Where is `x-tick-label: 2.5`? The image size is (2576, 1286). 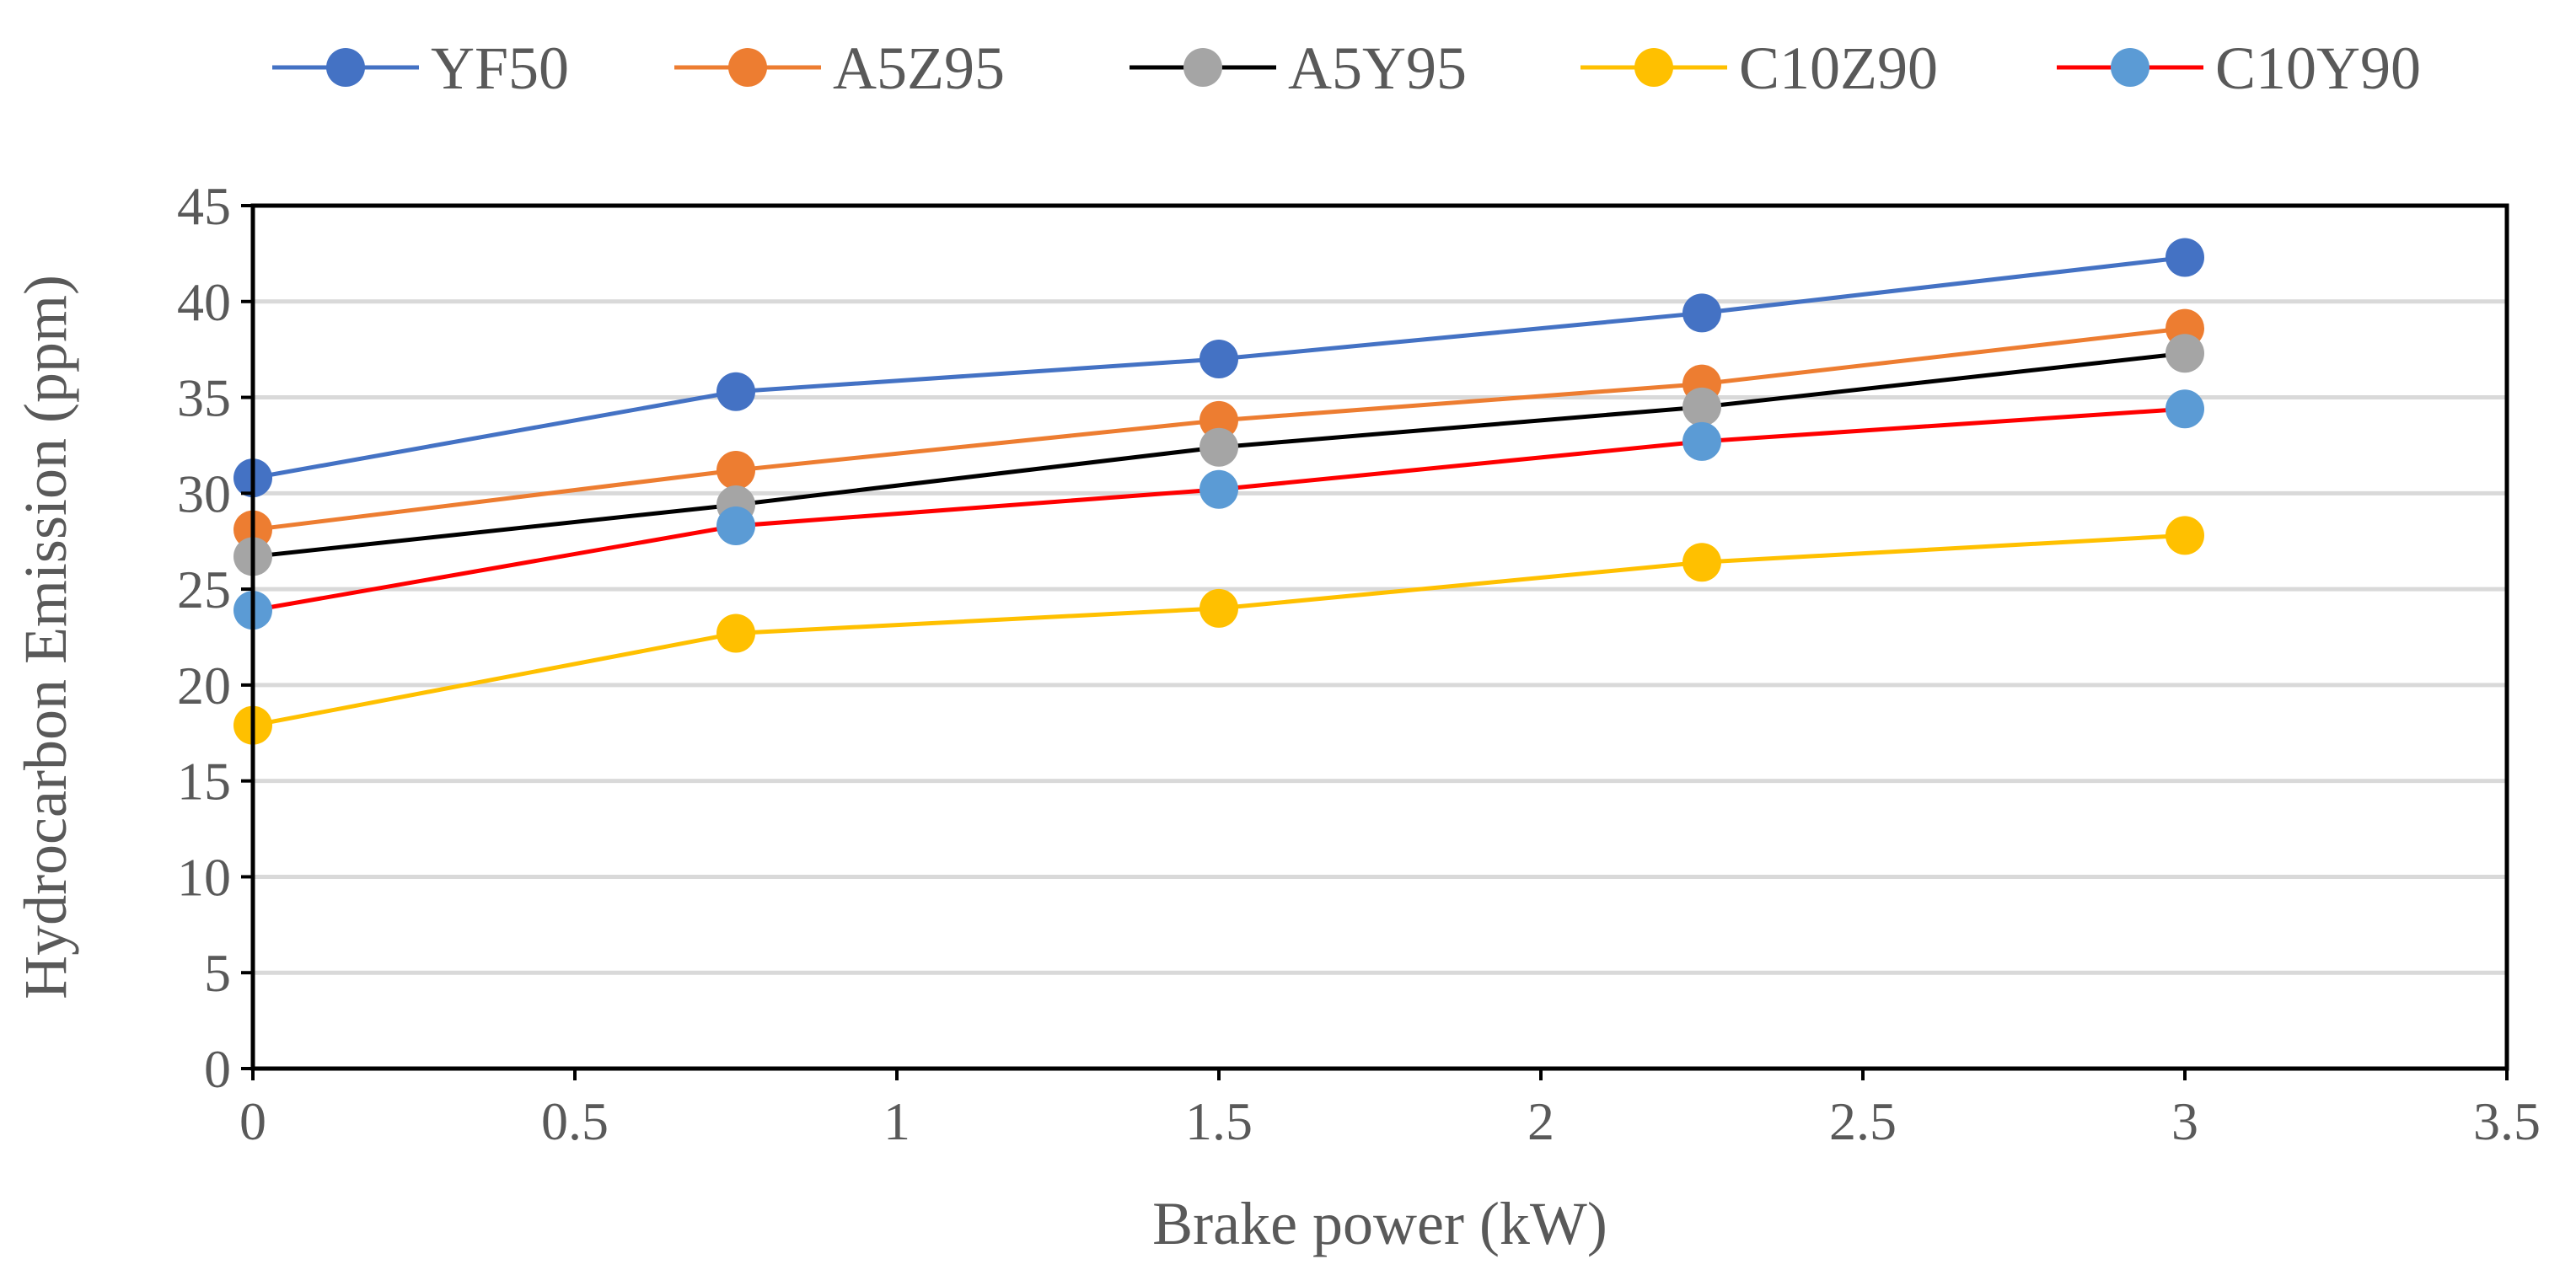 x-tick-label: 2.5 is located at coordinates (1863, 1121).